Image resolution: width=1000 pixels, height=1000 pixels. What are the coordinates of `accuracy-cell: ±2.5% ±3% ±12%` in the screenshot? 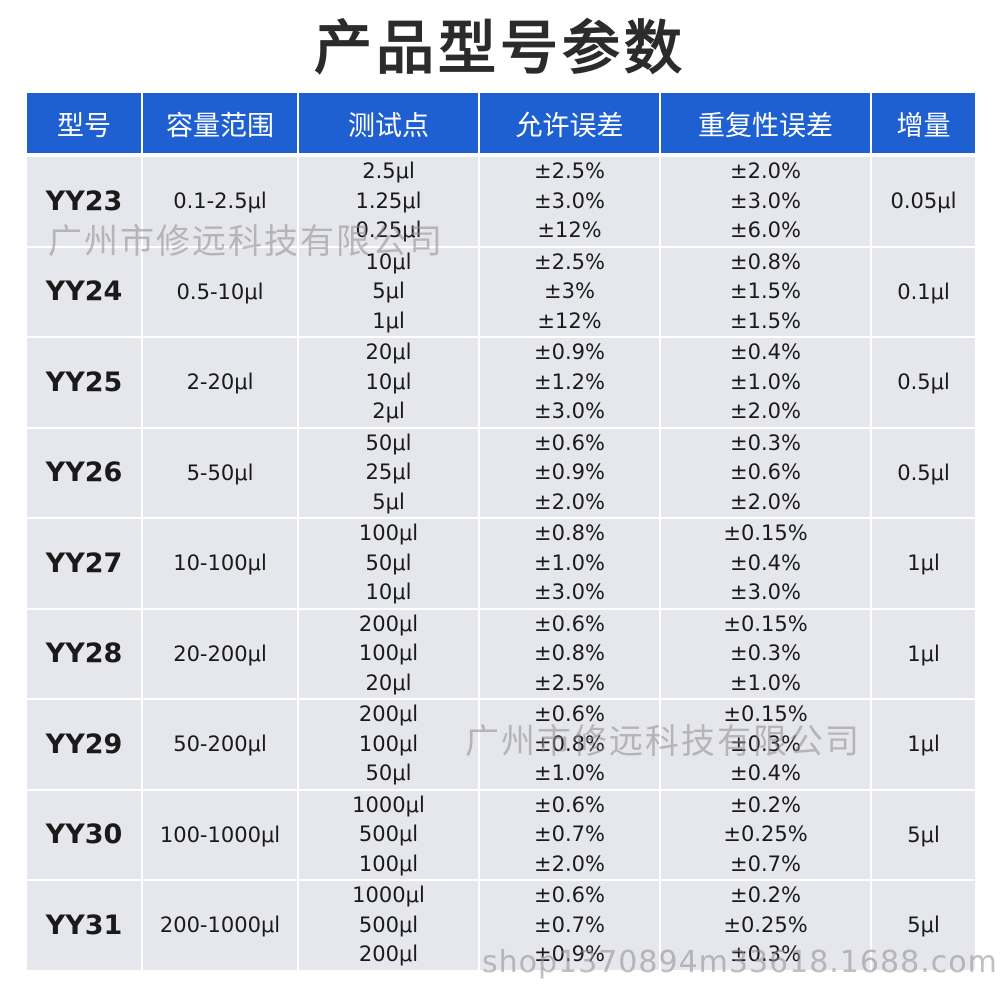 It's located at (569, 291).